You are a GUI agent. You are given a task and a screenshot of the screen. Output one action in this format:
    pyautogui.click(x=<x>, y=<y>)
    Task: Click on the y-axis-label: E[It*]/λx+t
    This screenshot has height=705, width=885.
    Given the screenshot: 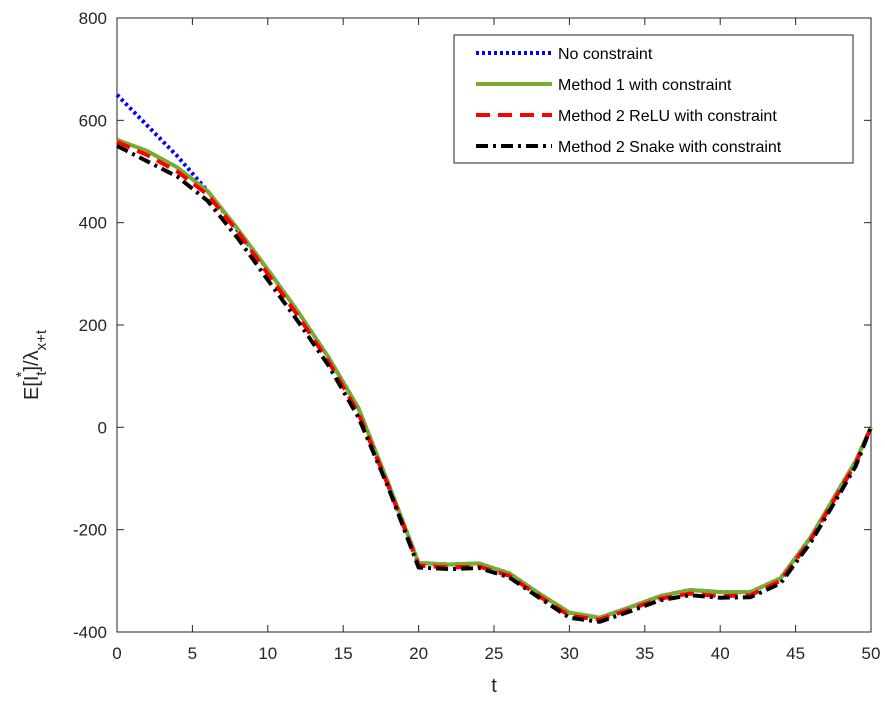 What is the action you would take?
    pyautogui.click(x=31, y=364)
    